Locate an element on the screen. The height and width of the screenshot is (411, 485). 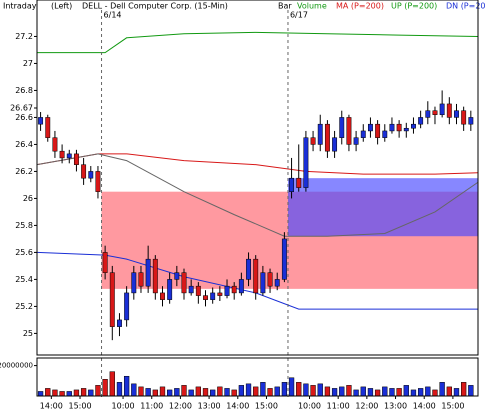
legend-entry: MA (P=200) is located at coordinates (360, 6).